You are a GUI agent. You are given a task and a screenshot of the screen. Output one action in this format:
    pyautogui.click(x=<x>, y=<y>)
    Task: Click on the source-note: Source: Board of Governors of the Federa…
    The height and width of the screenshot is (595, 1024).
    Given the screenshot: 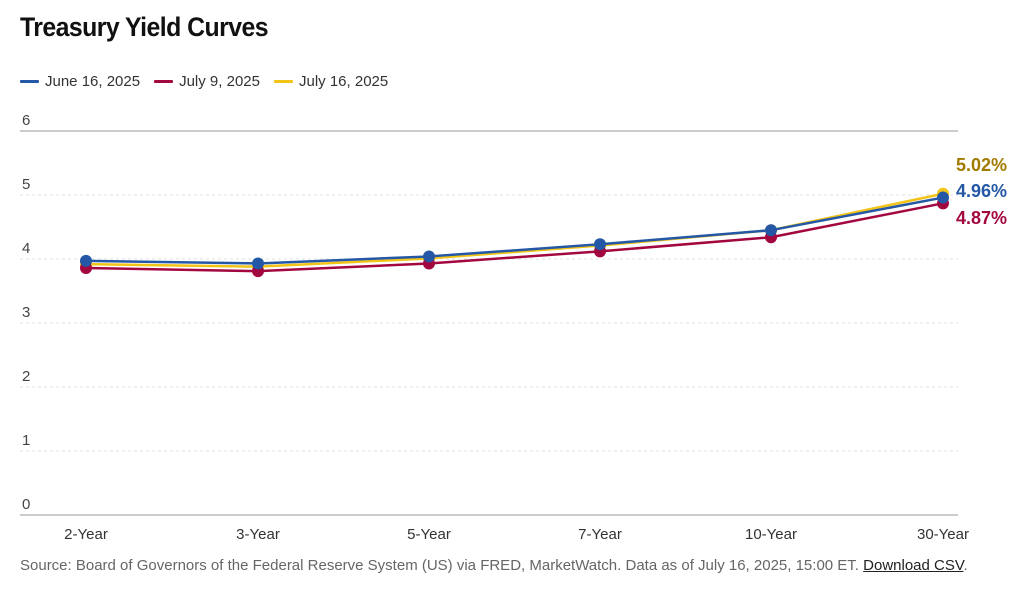 What is the action you would take?
    pyautogui.click(x=494, y=565)
    